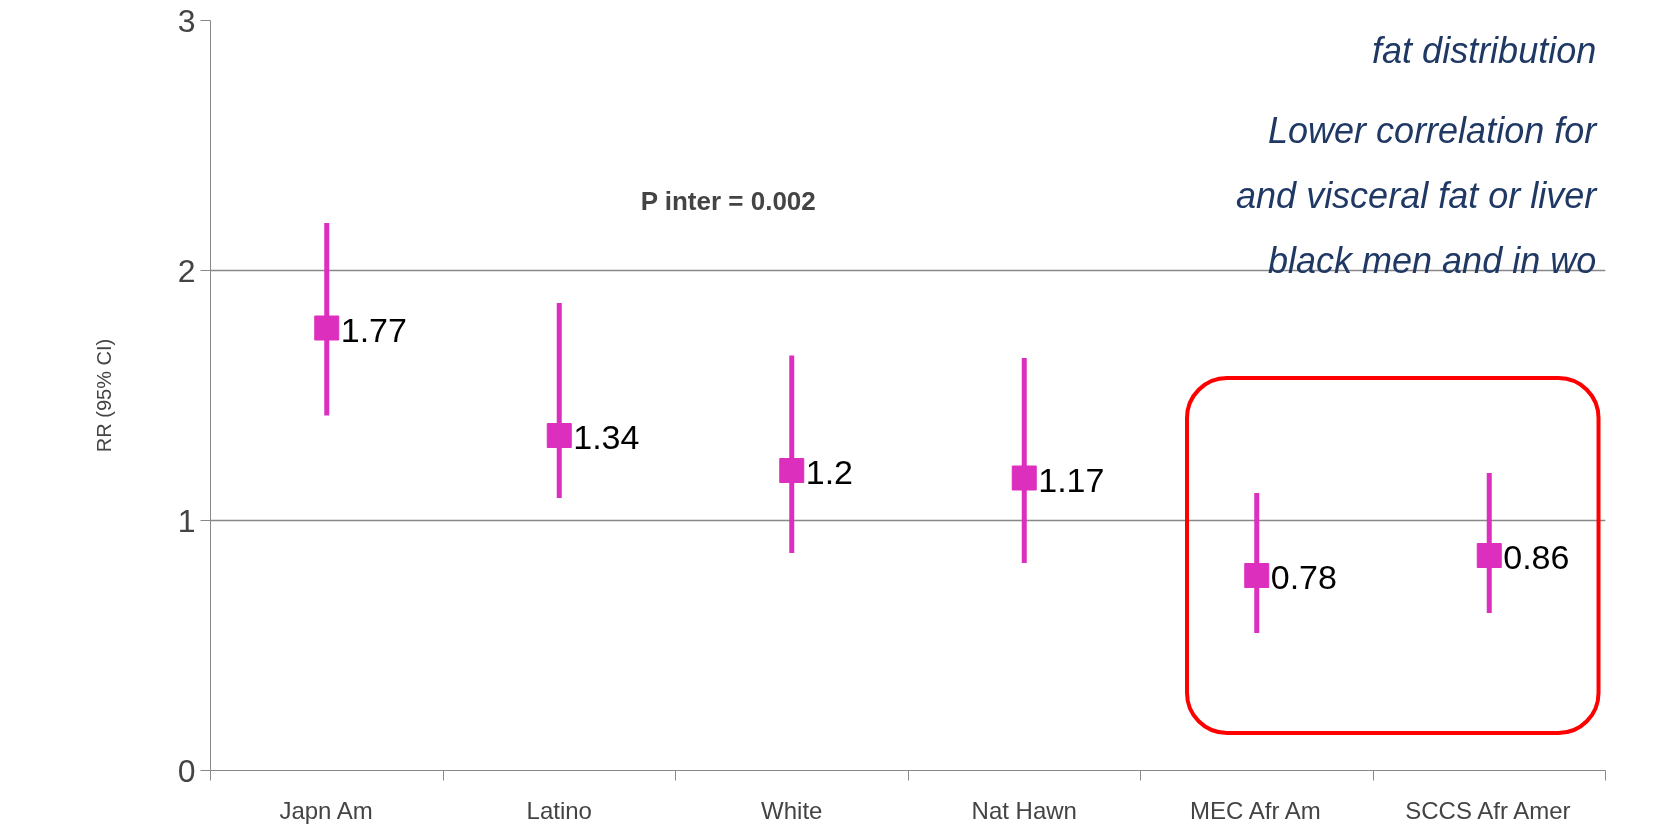 The width and height of the screenshot is (1658, 837). Describe the element at coordinates (829, 472) in the screenshot. I see `data-label: 1.2` at that location.